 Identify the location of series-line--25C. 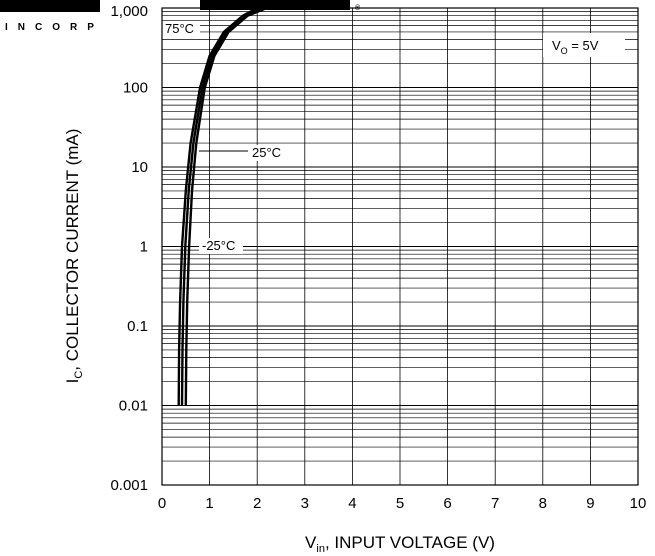
(226, 206).